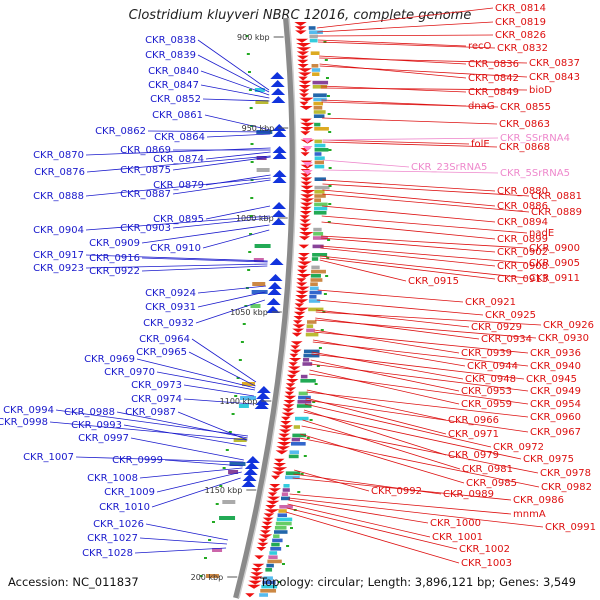 This screenshot has height=600, width=600. Describe the element at coordinates (107, 553) in the screenshot. I see `gene-label-left: CKR_1028` at that location.